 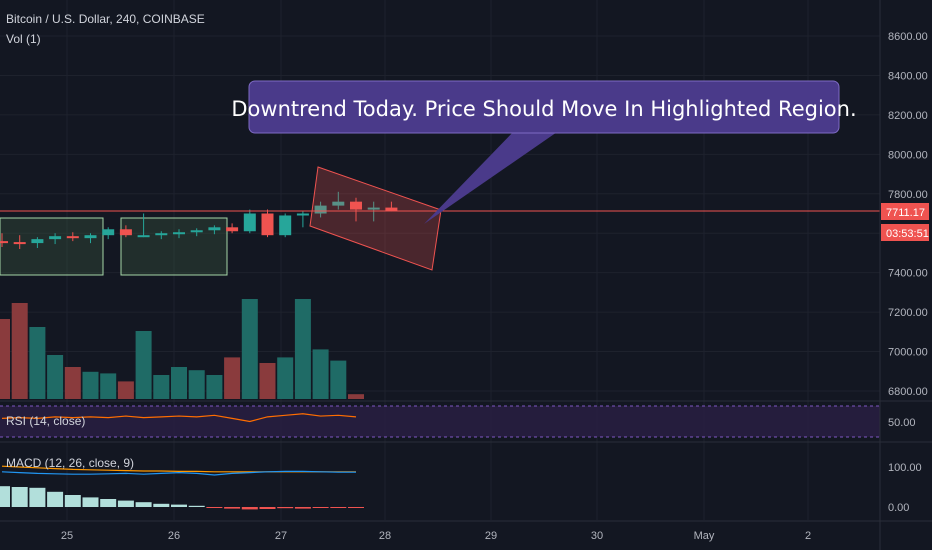 I want to click on time-tick: 28, so click(x=385, y=536).